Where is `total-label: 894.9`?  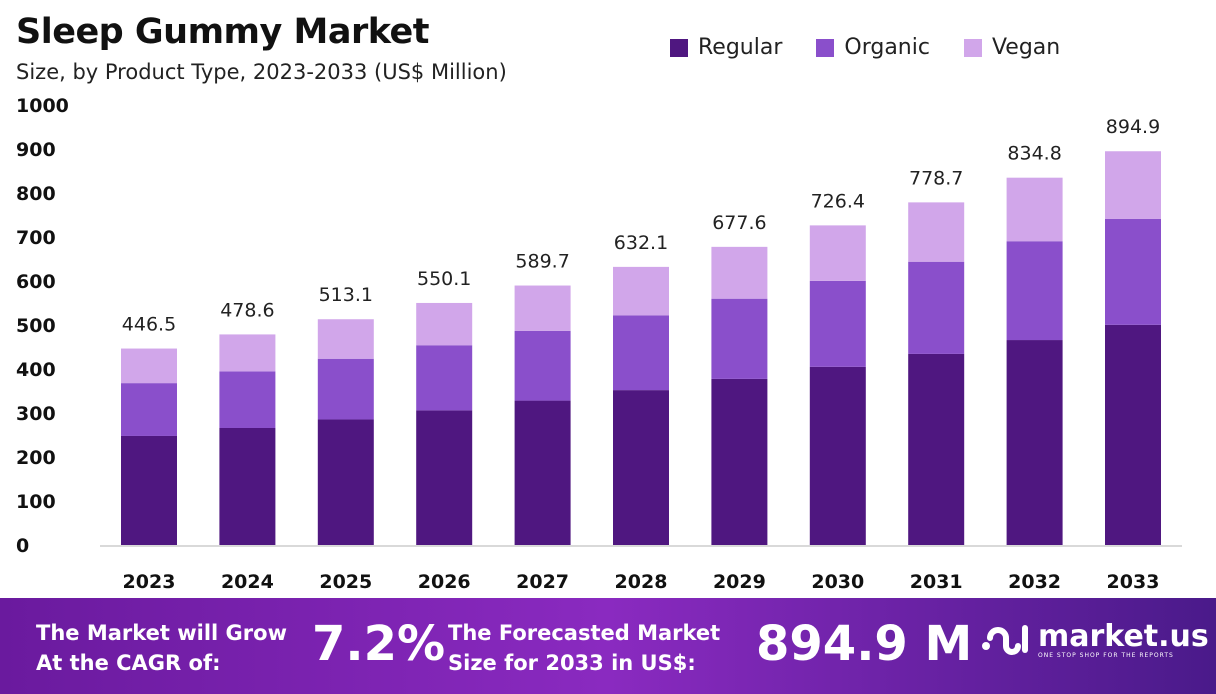
total-label: 894.9 is located at coordinates (1133, 127).